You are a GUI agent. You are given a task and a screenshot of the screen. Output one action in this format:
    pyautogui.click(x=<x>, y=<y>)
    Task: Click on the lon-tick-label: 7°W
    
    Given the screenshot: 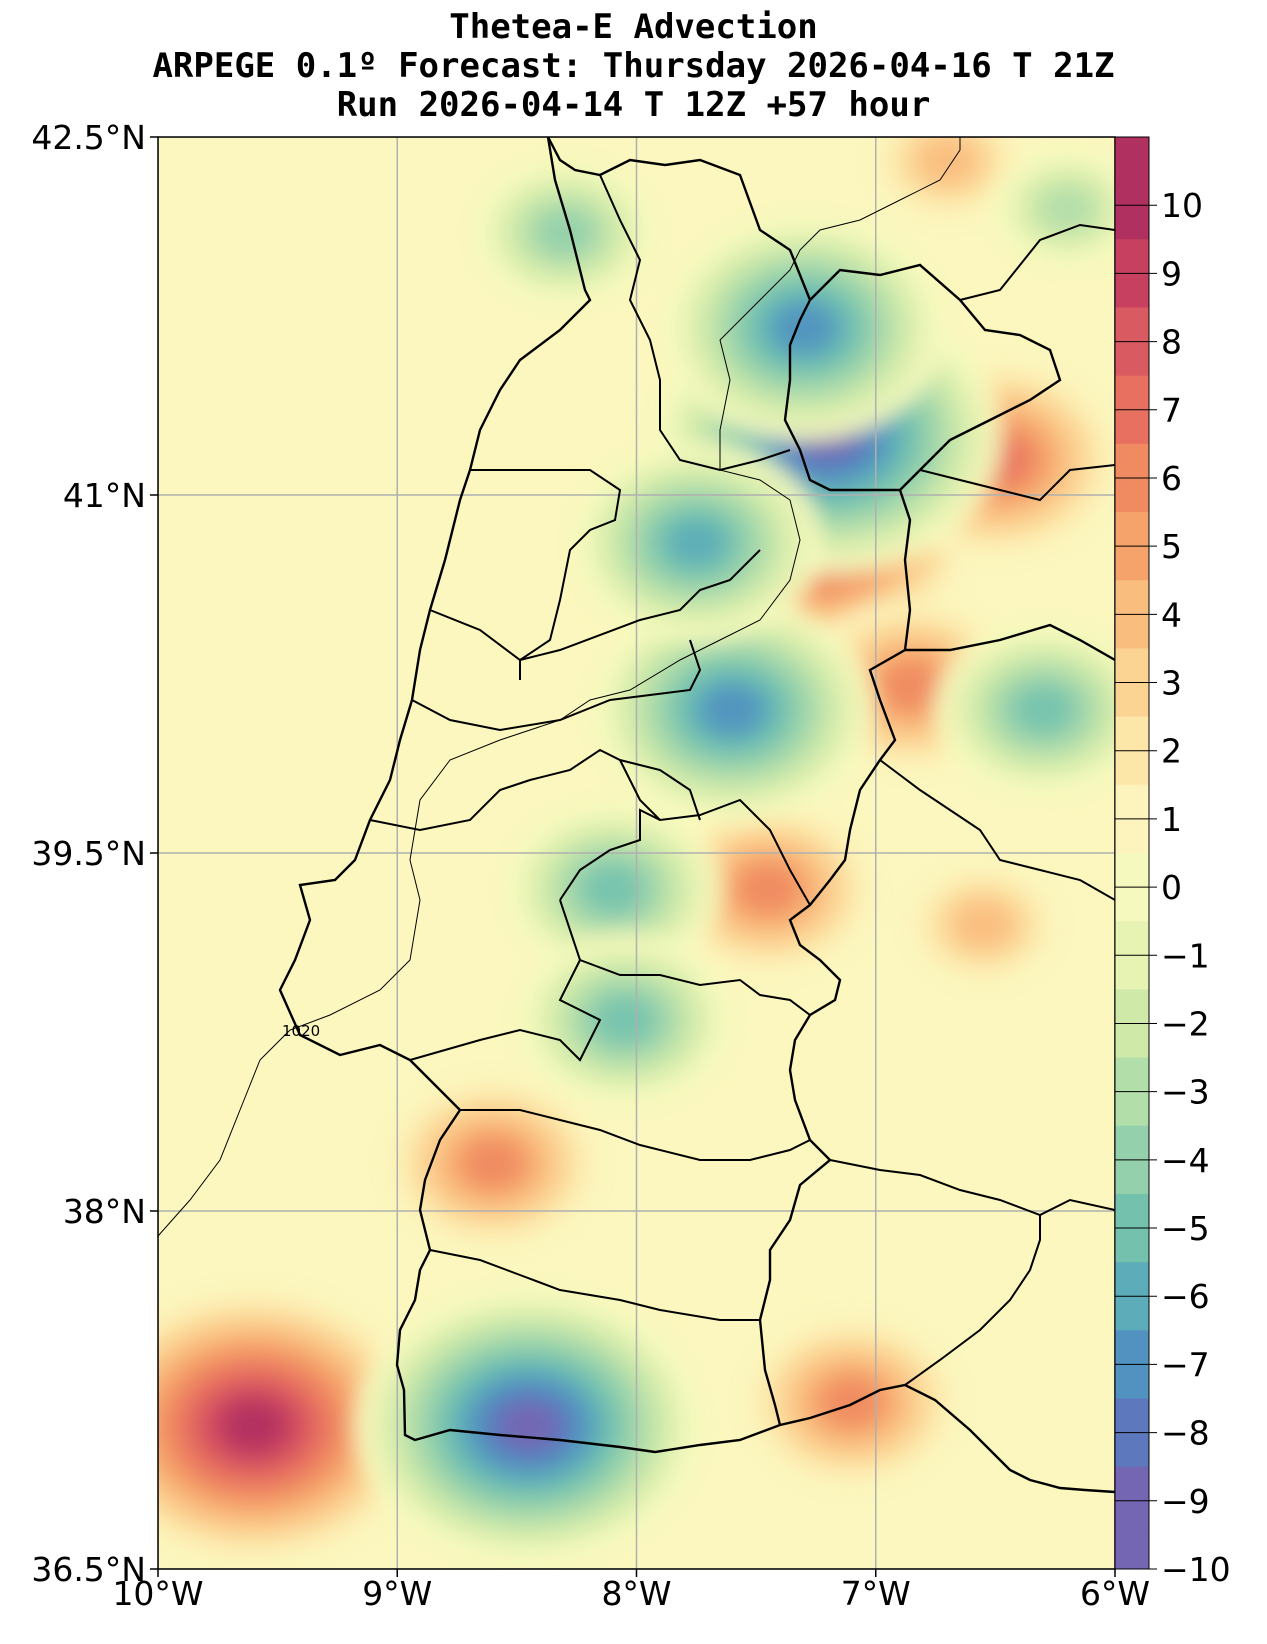 What is the action you would take?
    pyautogui.click(x=876, y=1593)
    